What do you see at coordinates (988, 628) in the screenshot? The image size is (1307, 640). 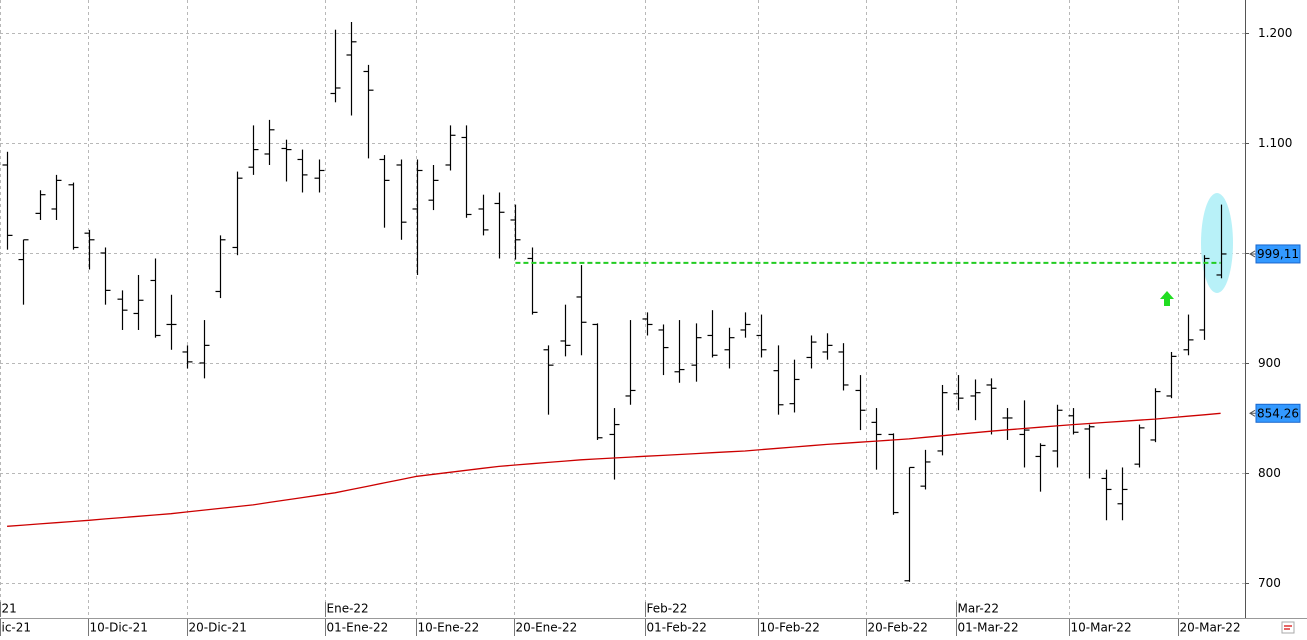 I see `x-tick-label: 01-Mar-22` at bounding box center [988, 628].